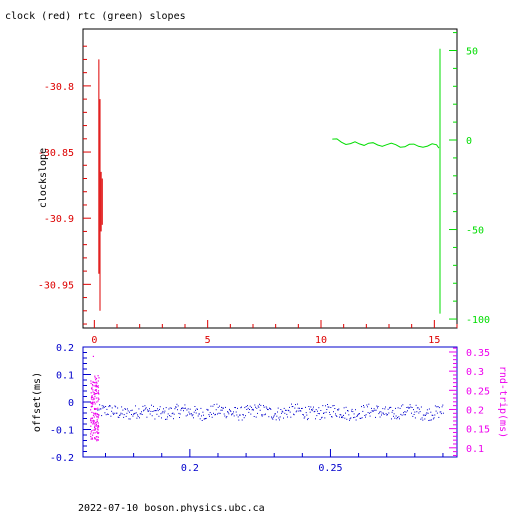 The image size is (512, 512). Describe the element at coordinates (62, 458) in the screenshot. I see `y-left-tick-label: -0.2` at that location.